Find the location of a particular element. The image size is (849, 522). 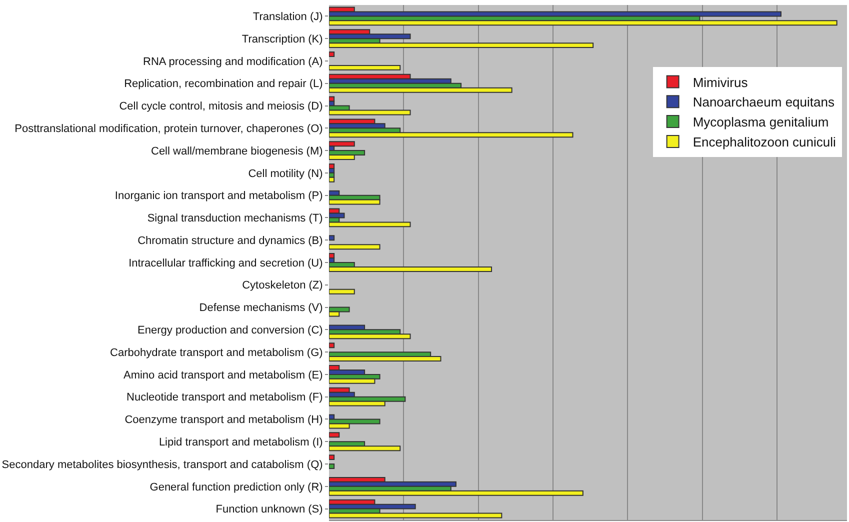

y-tick-label: Energy production and conversion (C) is located at coordinates (230, 330).